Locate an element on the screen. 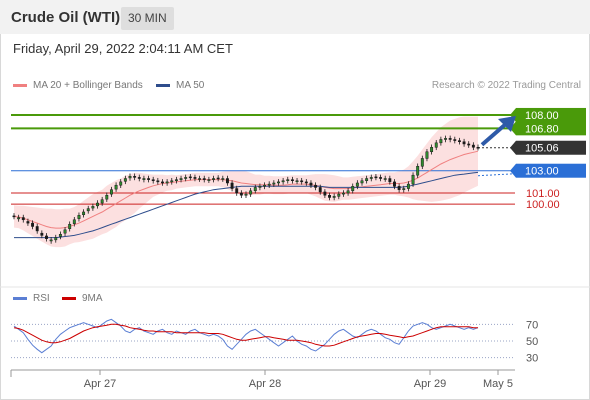  rsi-line is located at coordinates (246, 336).